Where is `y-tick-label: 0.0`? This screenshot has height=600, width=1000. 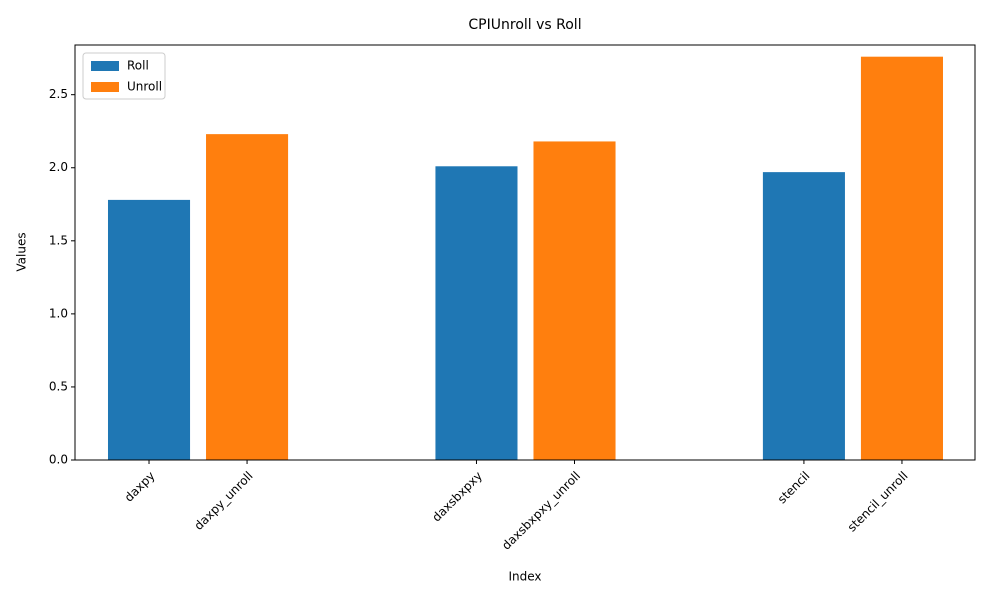
y-tick-label: 0.0 is located at coordinates (58, 460).